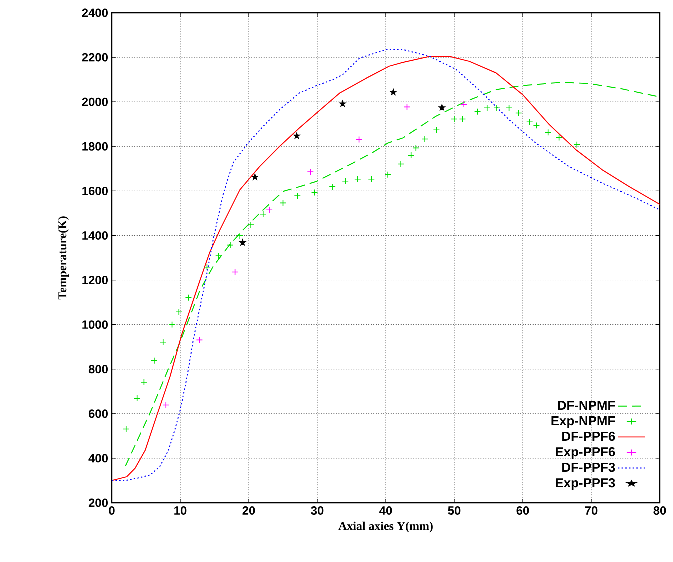 The width and height of the screenshot is (673, 562). I want to click on legend-label: Exp-PPF6, so click(586, 453).